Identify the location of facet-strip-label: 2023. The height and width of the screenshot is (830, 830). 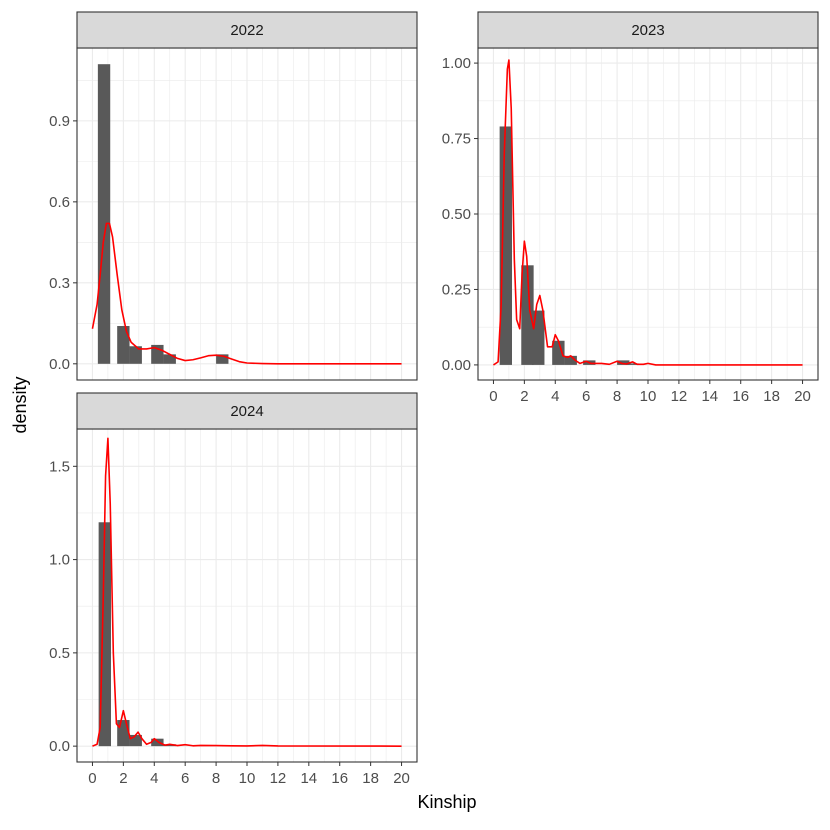
(647, 30).